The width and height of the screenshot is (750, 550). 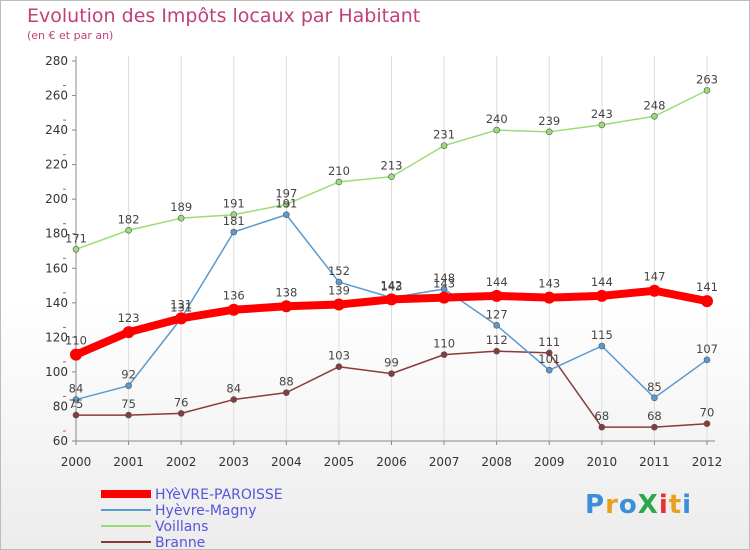 What do you see at coordinates (129, 318) in the screenshot?
I see `data-label-hy-vre-paroisse-2001: 123` at bounding box center [129, 318].